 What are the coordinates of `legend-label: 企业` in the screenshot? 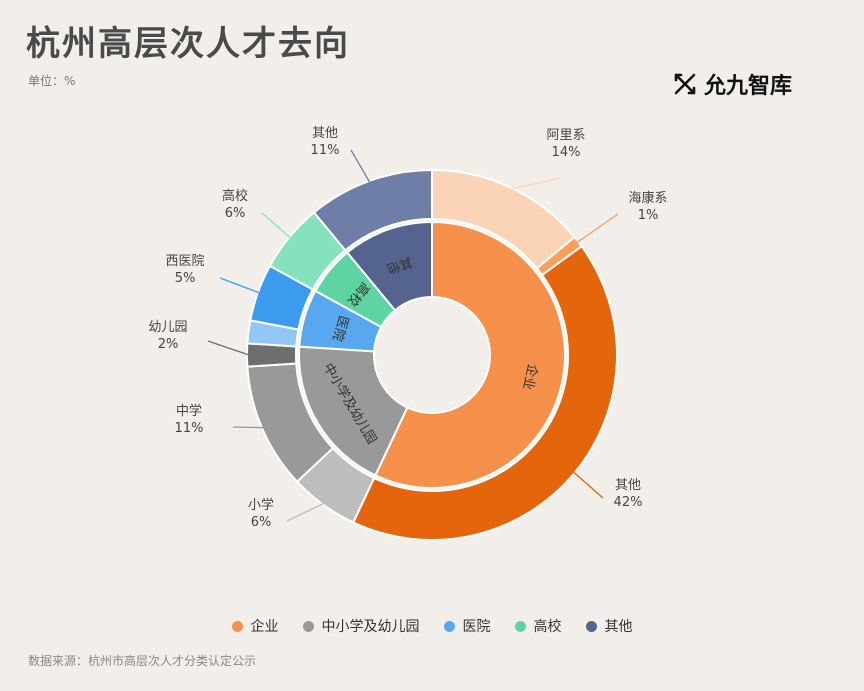 It's located at (264, 627).